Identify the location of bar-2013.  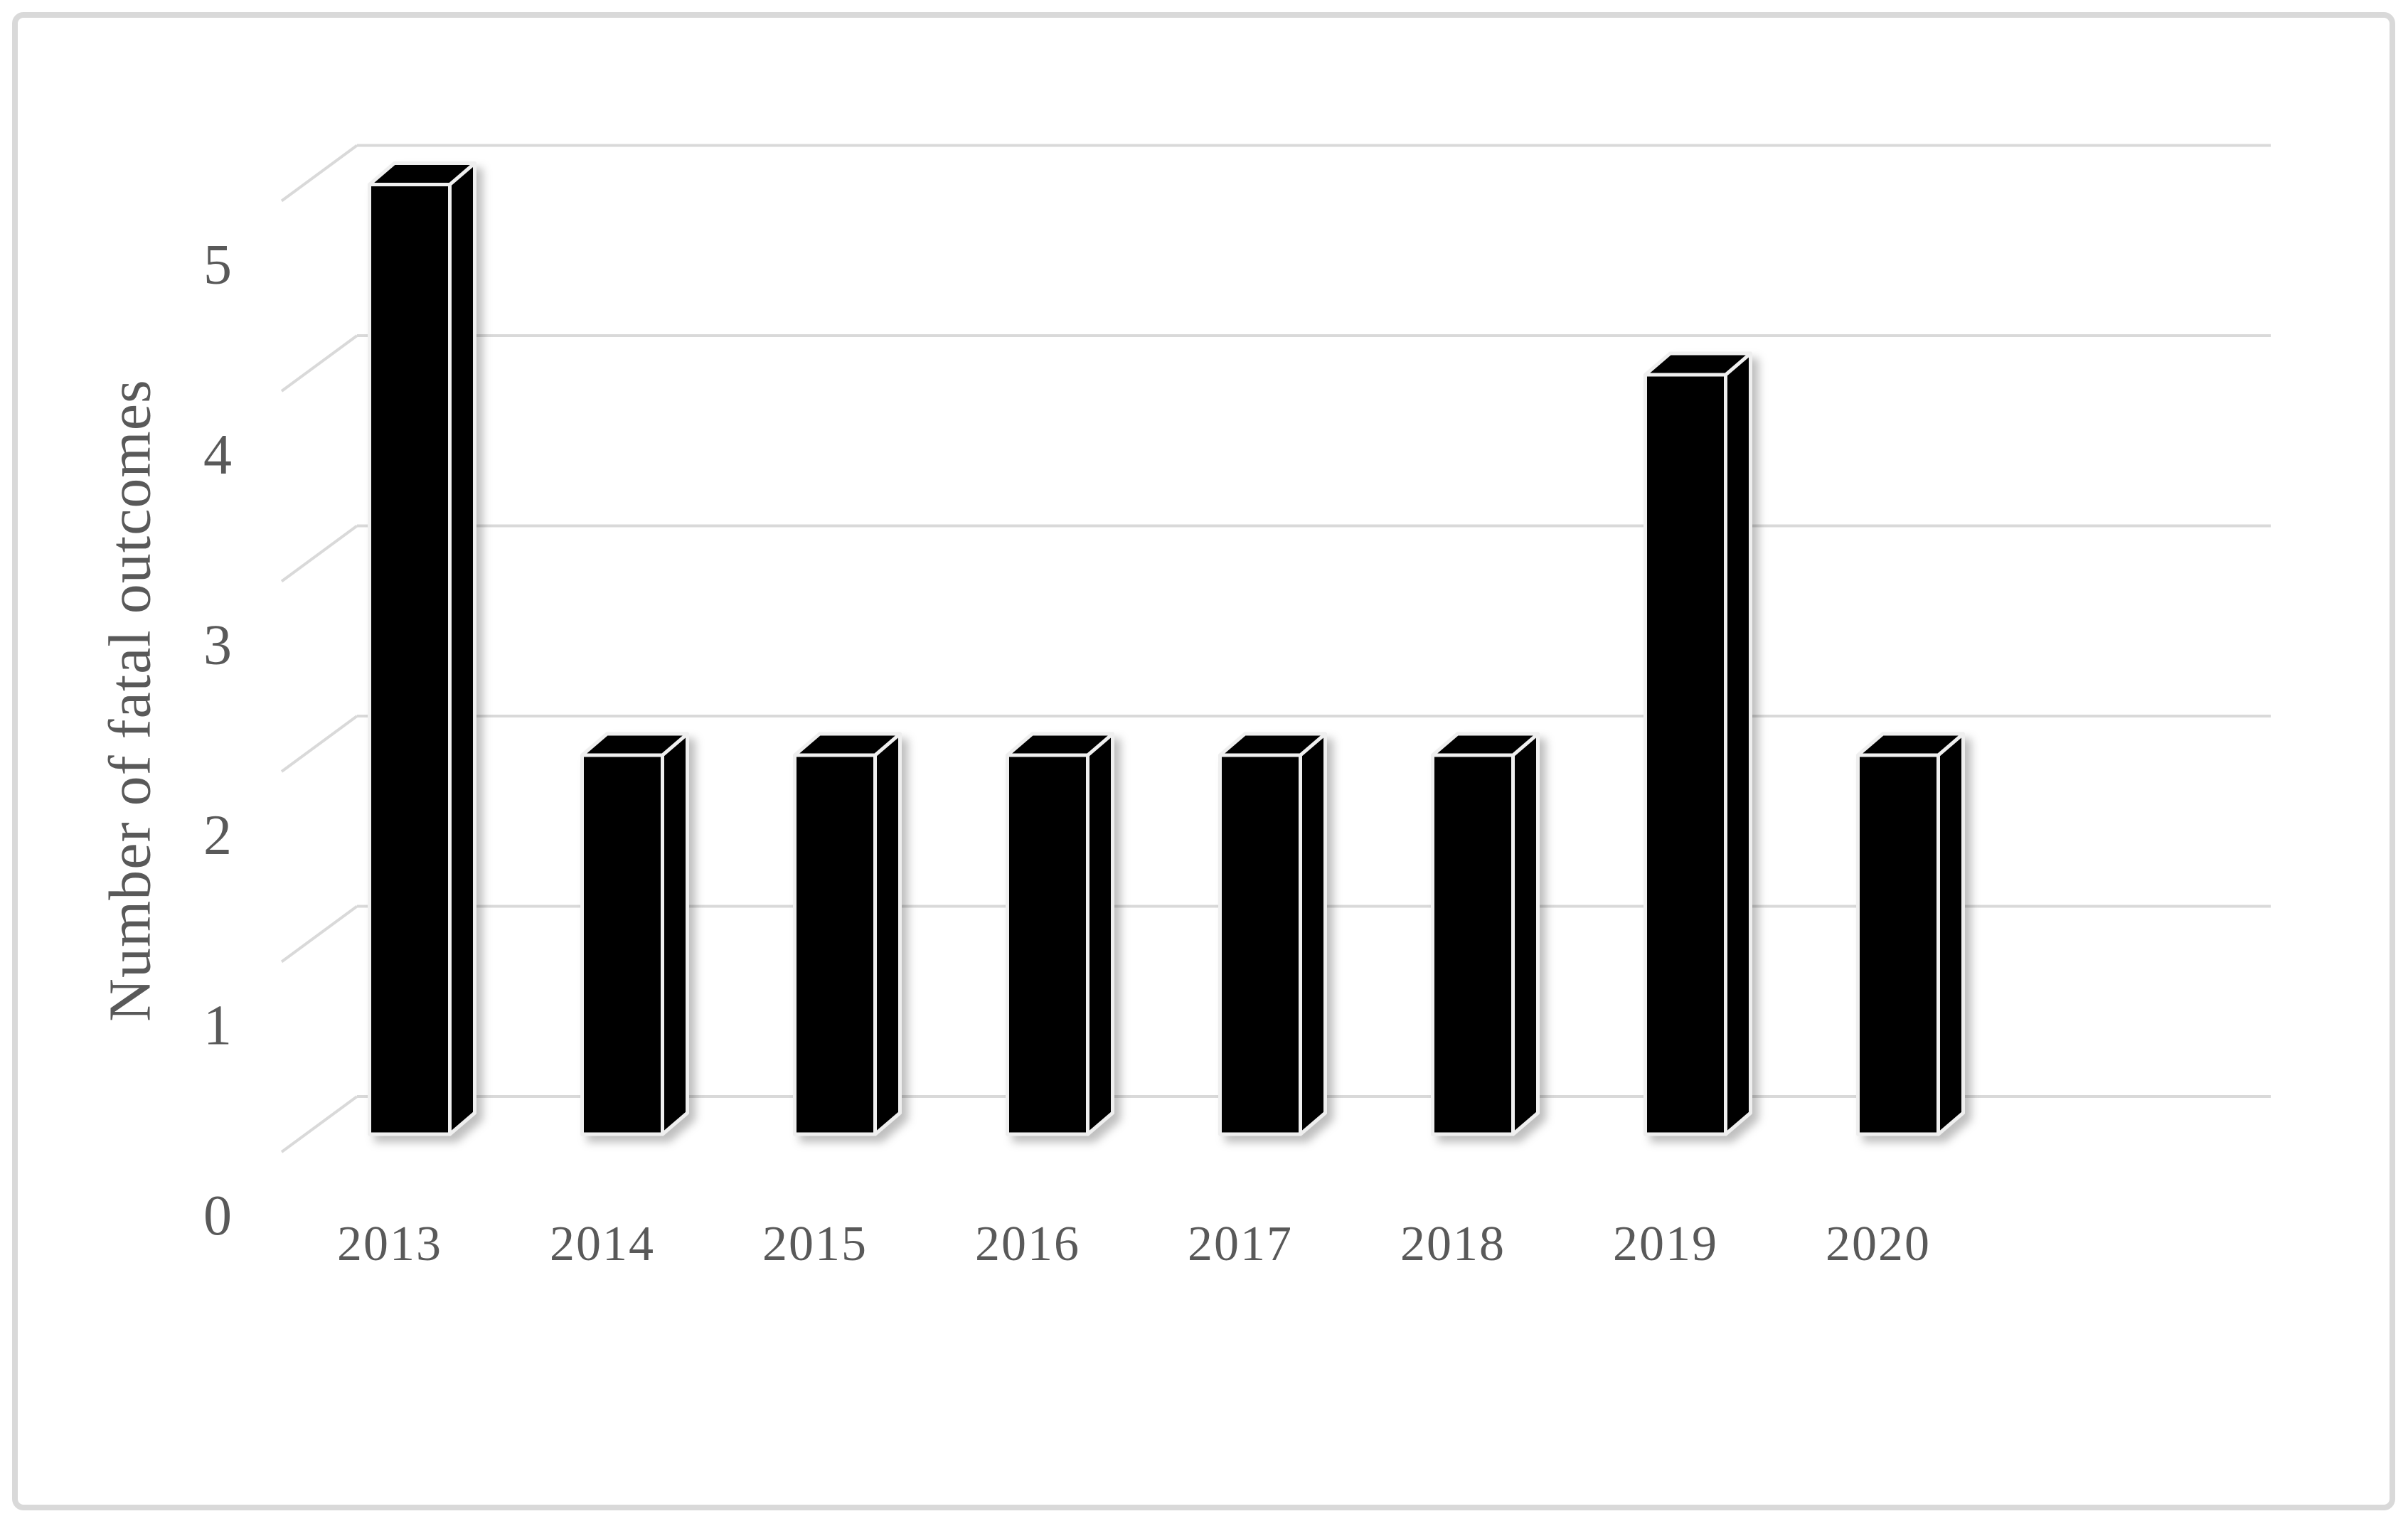
(422, 649).